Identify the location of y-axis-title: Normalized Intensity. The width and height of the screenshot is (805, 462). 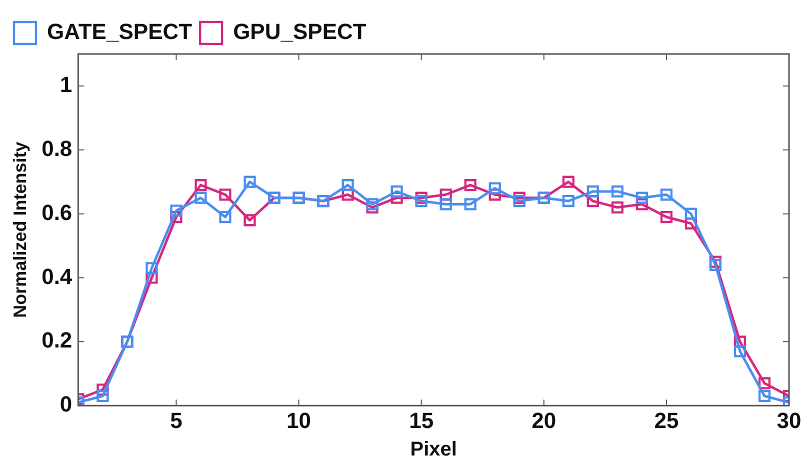
(20, 230).